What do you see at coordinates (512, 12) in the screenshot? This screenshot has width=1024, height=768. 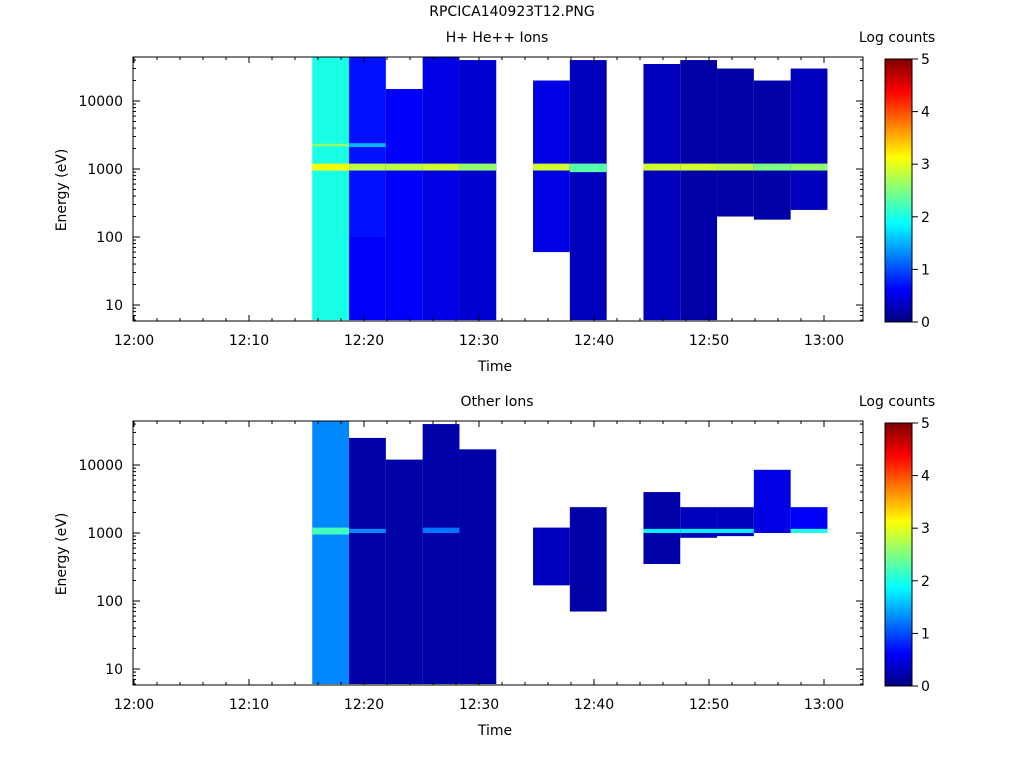 I see `page-title: RPCICA140923T12.PNG` at bounding box center [512, 12].